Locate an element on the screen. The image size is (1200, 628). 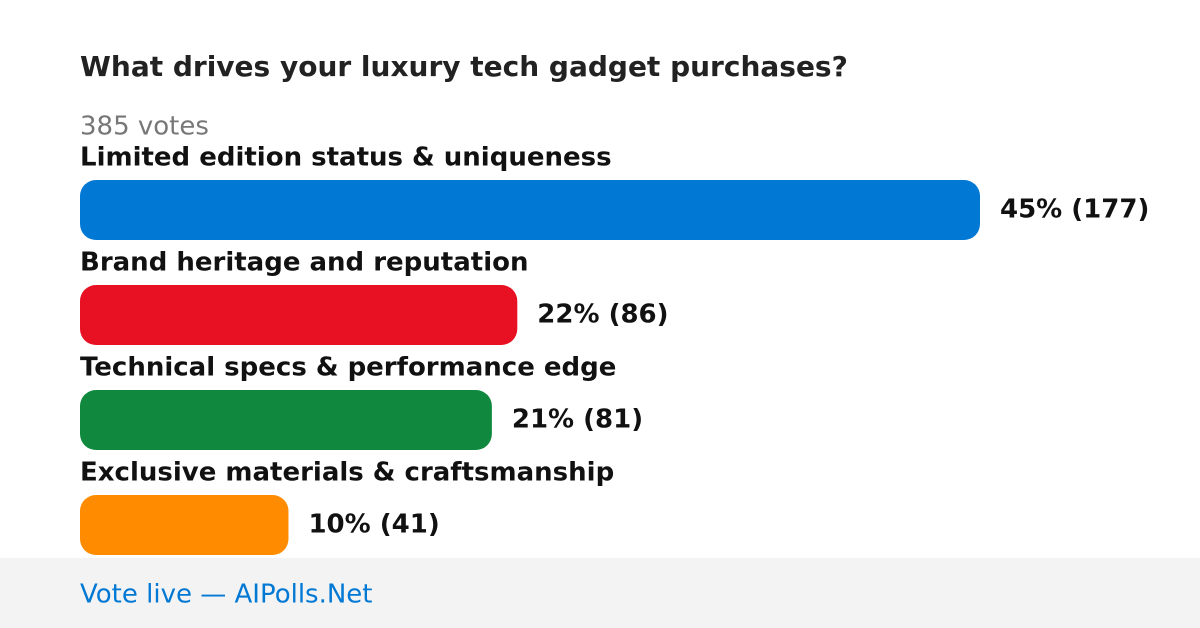
value-label: 45% (177) is located at coordinates (1074, 210).